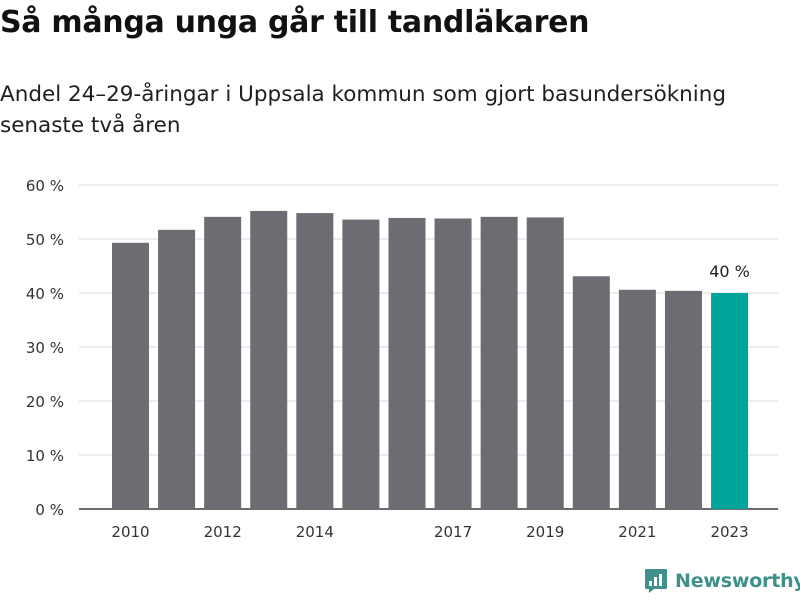  Describe the element at coordinates (637, 399) in the screenshot. I see `bar-2021` at that location.